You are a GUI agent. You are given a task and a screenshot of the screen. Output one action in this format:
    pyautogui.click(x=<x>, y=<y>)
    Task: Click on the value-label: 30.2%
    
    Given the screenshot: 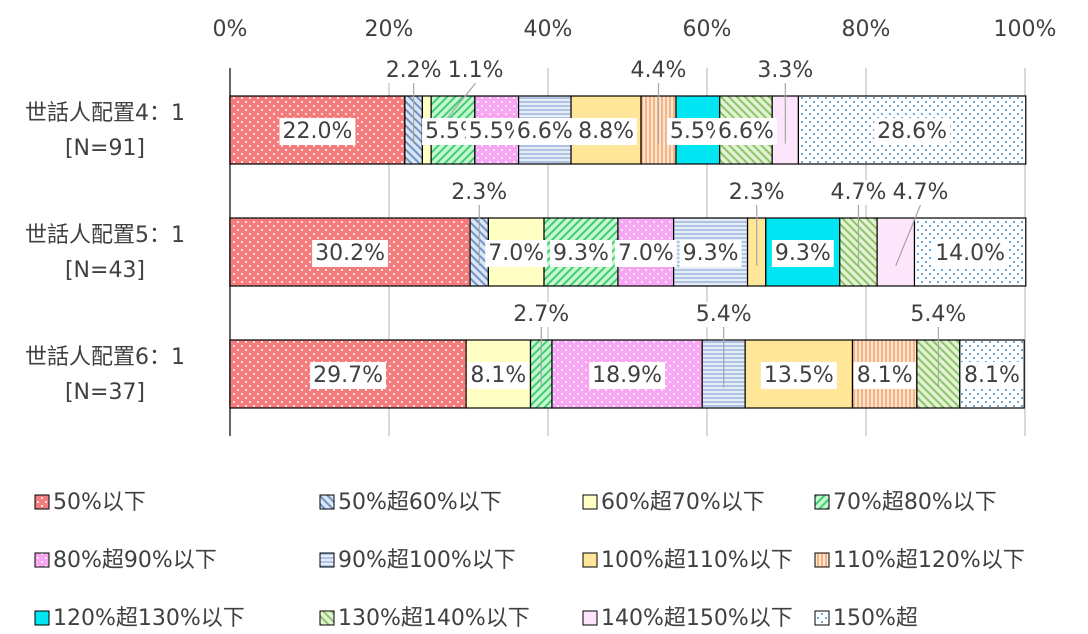 What is the action you would take?
    pyautogui.click(x=350, y=253)
    